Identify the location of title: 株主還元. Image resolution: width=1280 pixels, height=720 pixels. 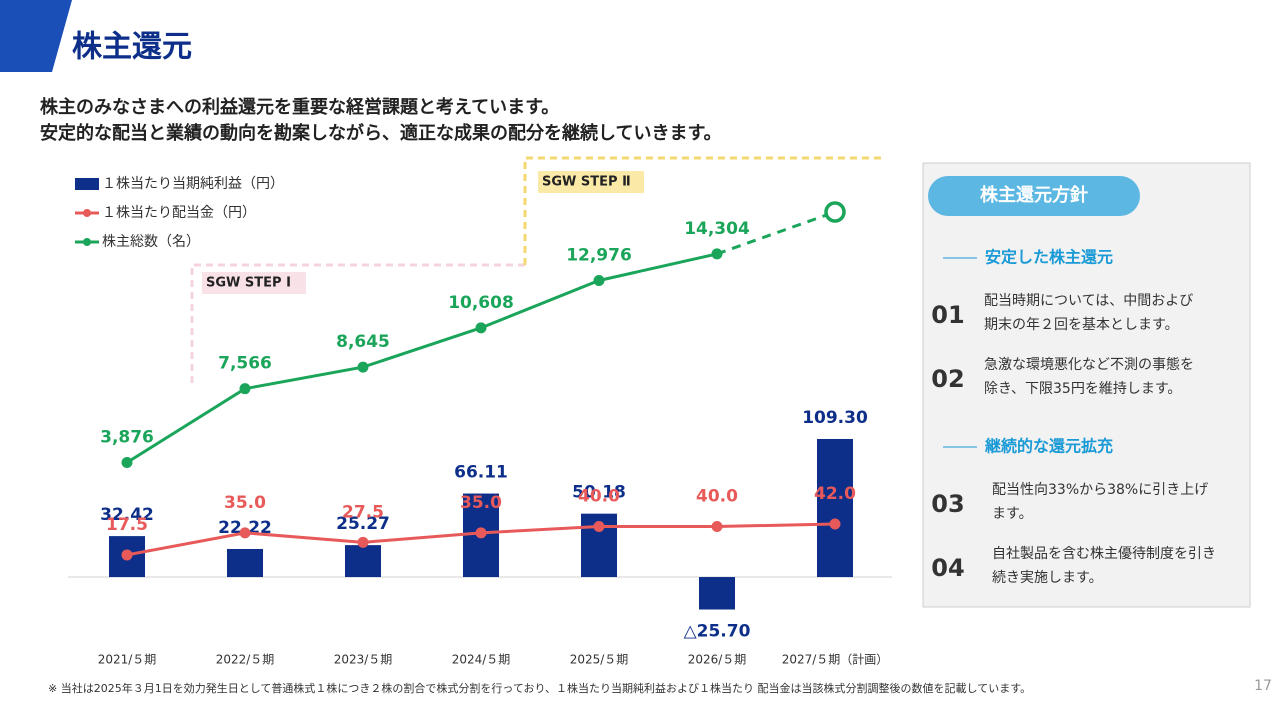
(132, 47).